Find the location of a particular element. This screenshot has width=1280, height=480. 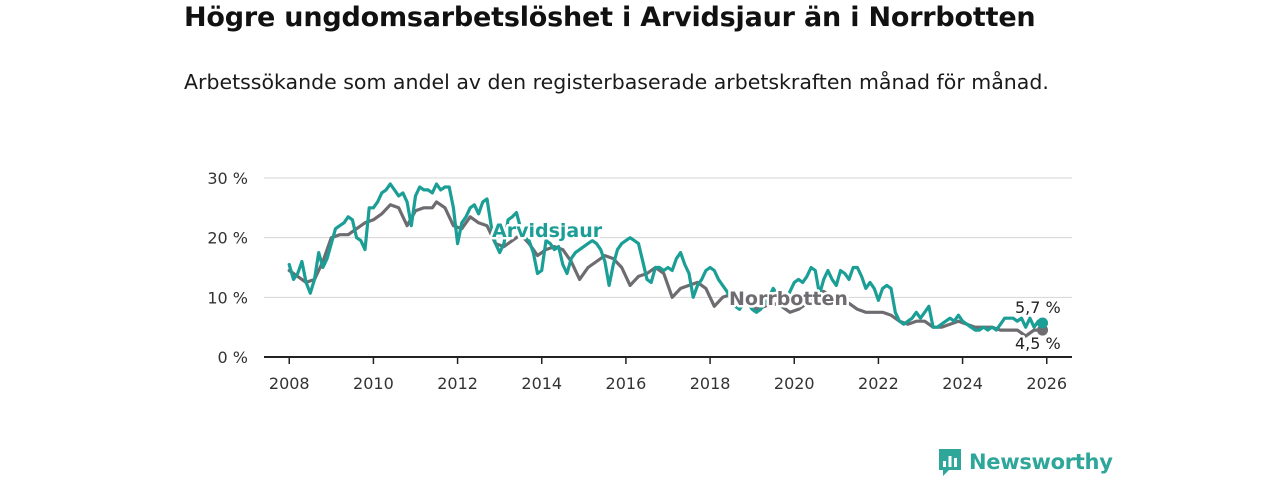

x-tick-label: 2022 is located at coordinates (878, 383).